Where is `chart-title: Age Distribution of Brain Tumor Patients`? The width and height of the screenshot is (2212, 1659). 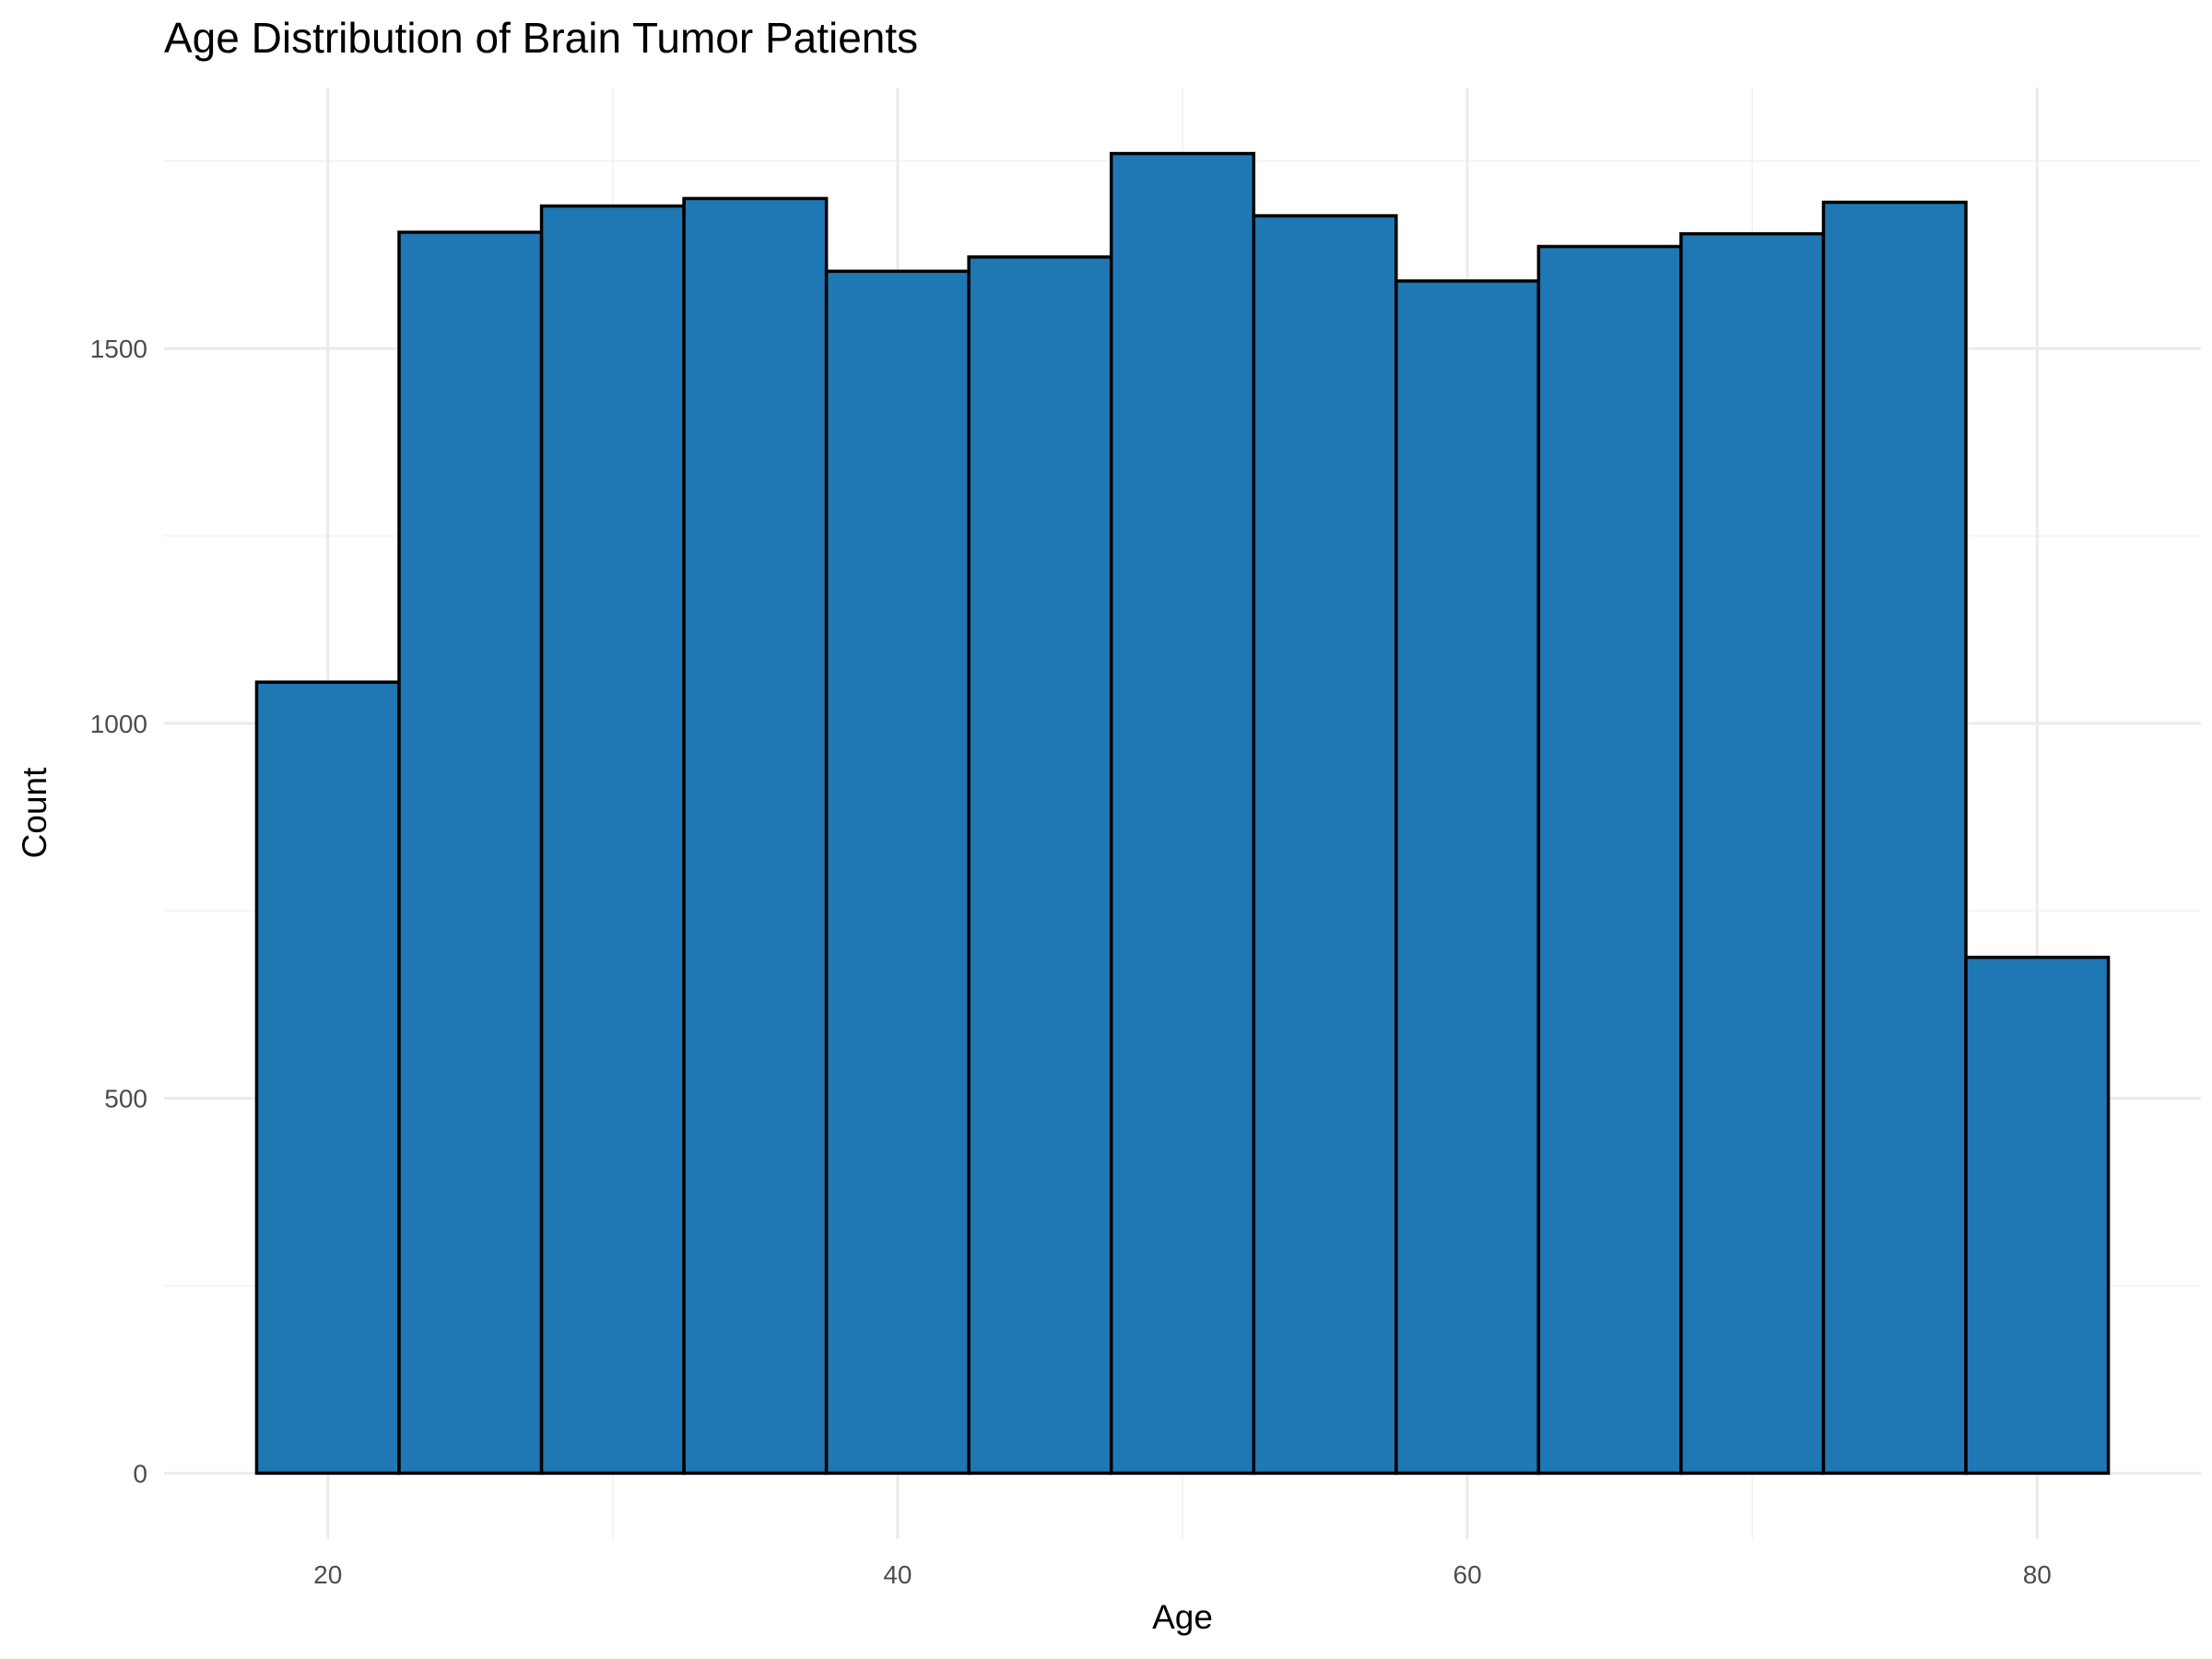
chart-title: Age Distribution of Brain Tumor Patients is located at coordinates (541, 38).